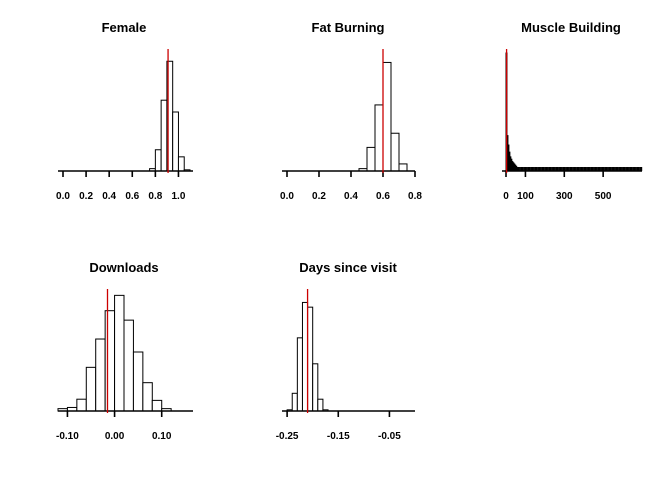 Image resolution: width=672 pixels, height=480 pixels. What do you see at coordinates (564, 196) in the screenshot?
I see `x-tick-label: 300` at bounding box center [564, 196].